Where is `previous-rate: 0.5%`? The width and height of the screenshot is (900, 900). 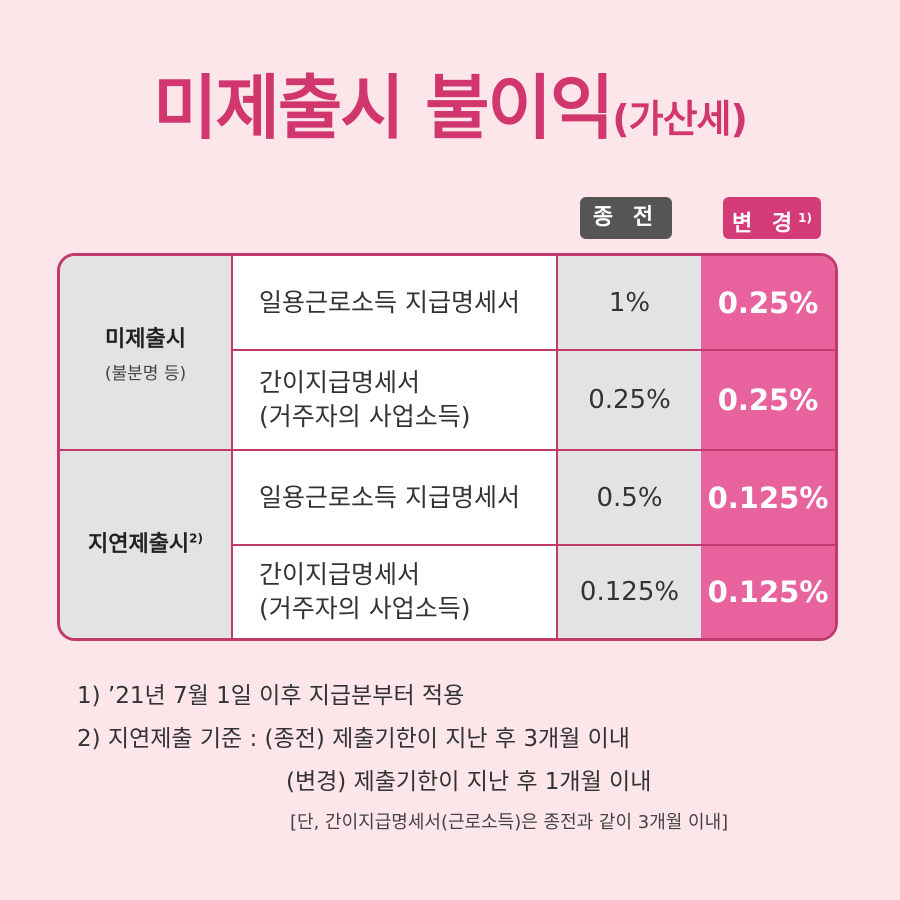 previous-rate: 0.5% is located at coordinates (629, 498).